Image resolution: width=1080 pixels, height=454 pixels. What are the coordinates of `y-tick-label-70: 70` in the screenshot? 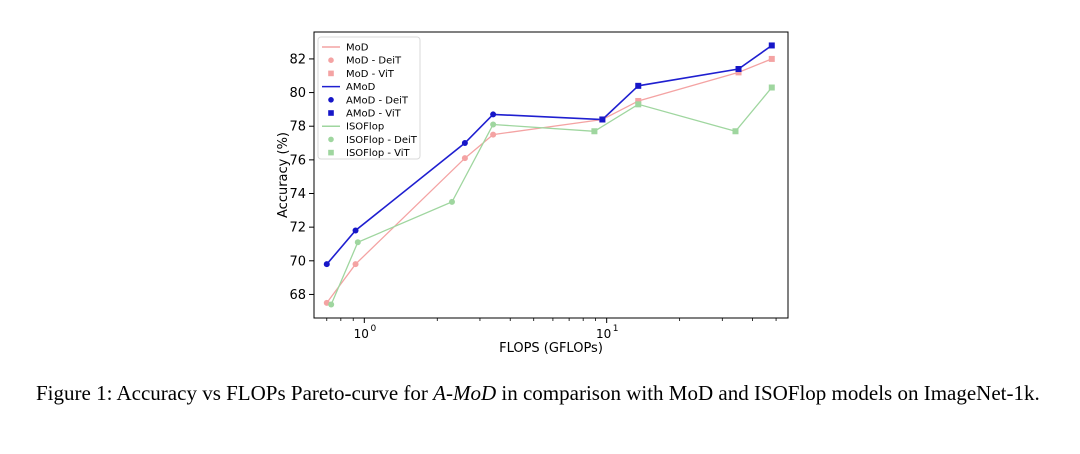 It's located at (297, 261).